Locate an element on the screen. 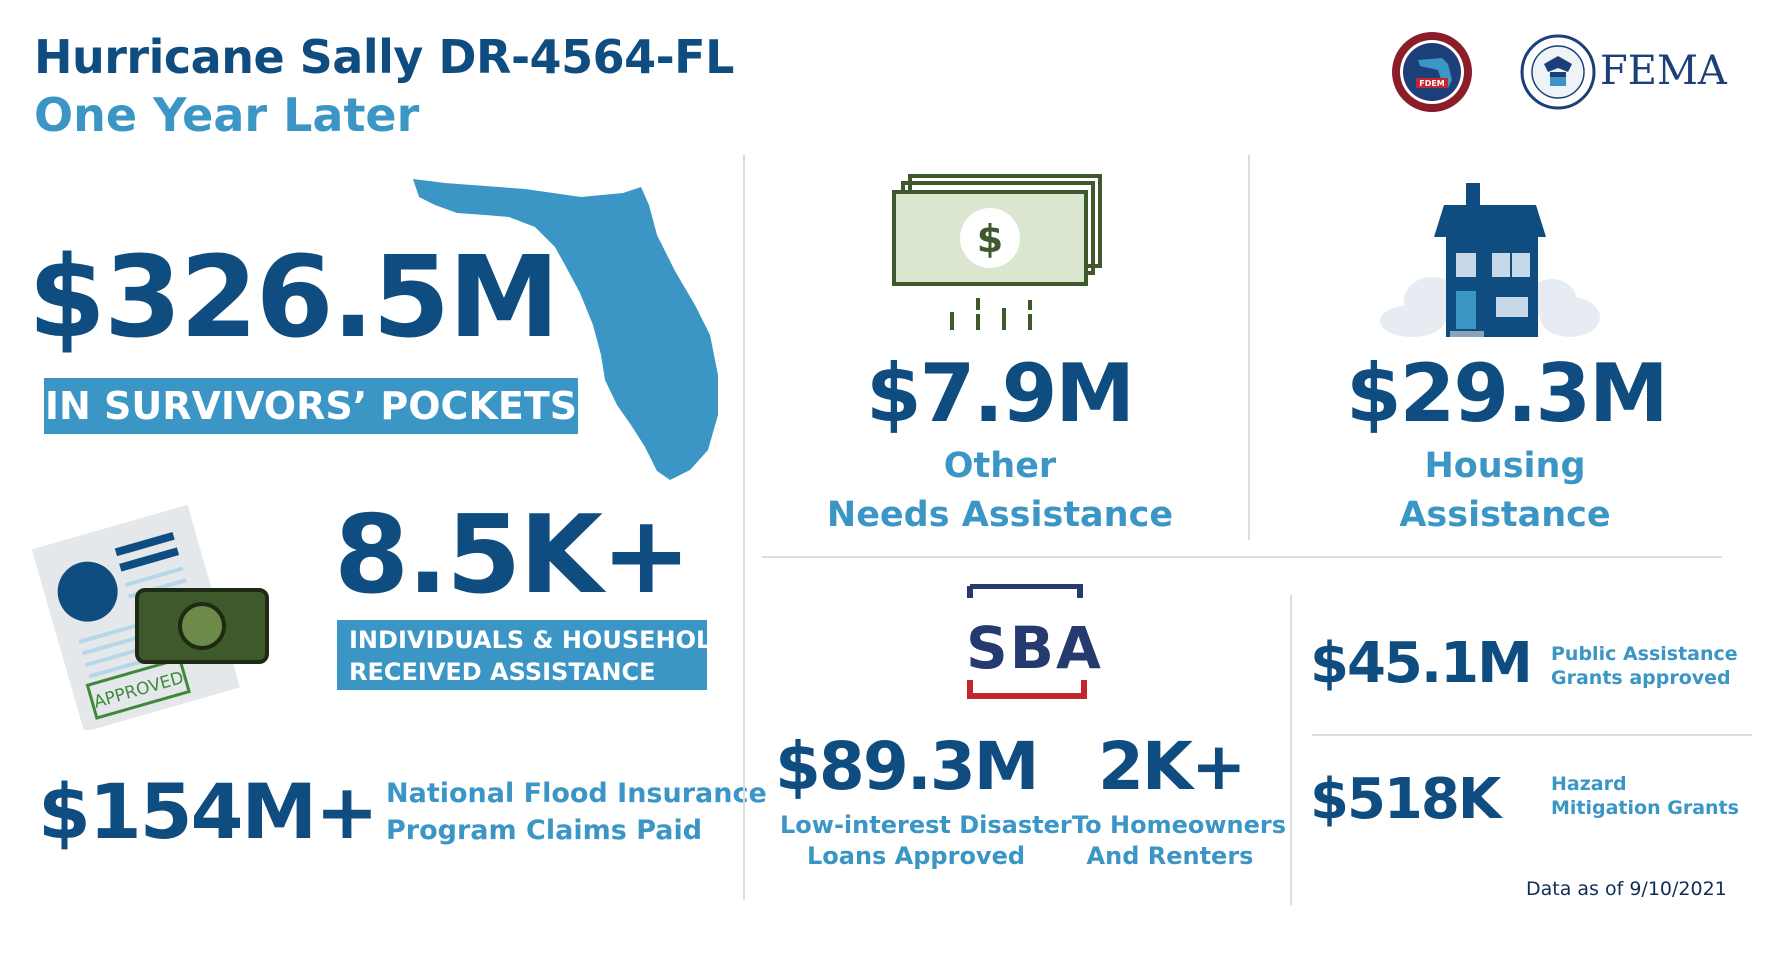 This screenshot has width=1775, height=955. nfip-label-line1: National Flood Insurance is located at coordinates (576, 793).